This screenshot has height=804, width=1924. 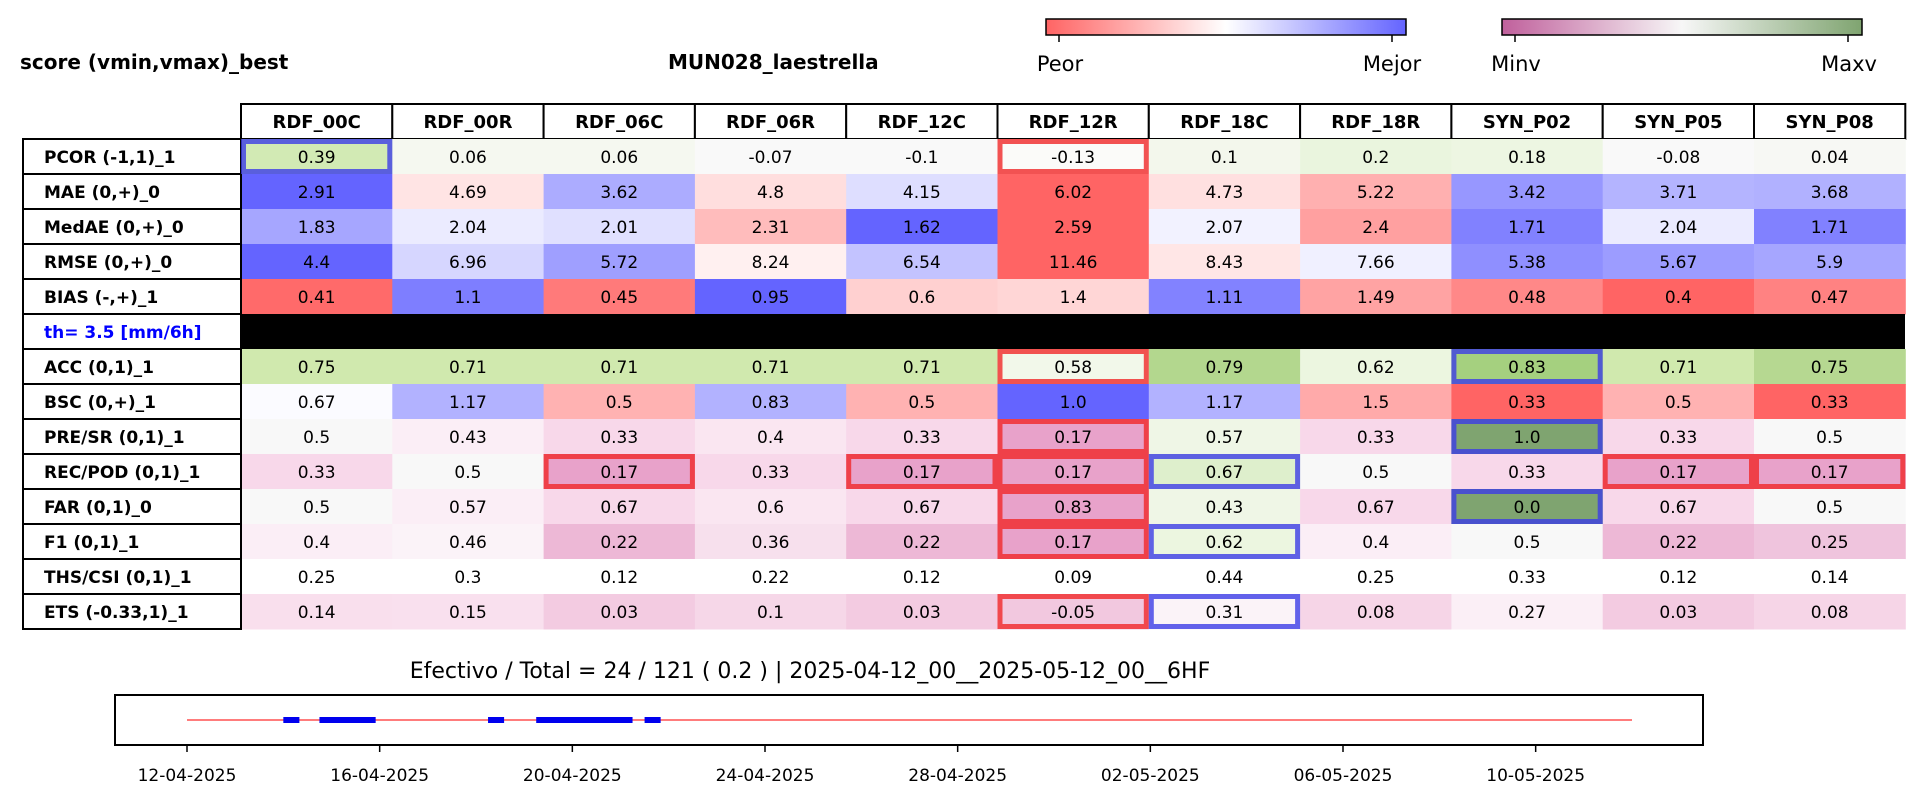 I want to click on table-cell-value: 0.2, so click(x=1375, y=158).